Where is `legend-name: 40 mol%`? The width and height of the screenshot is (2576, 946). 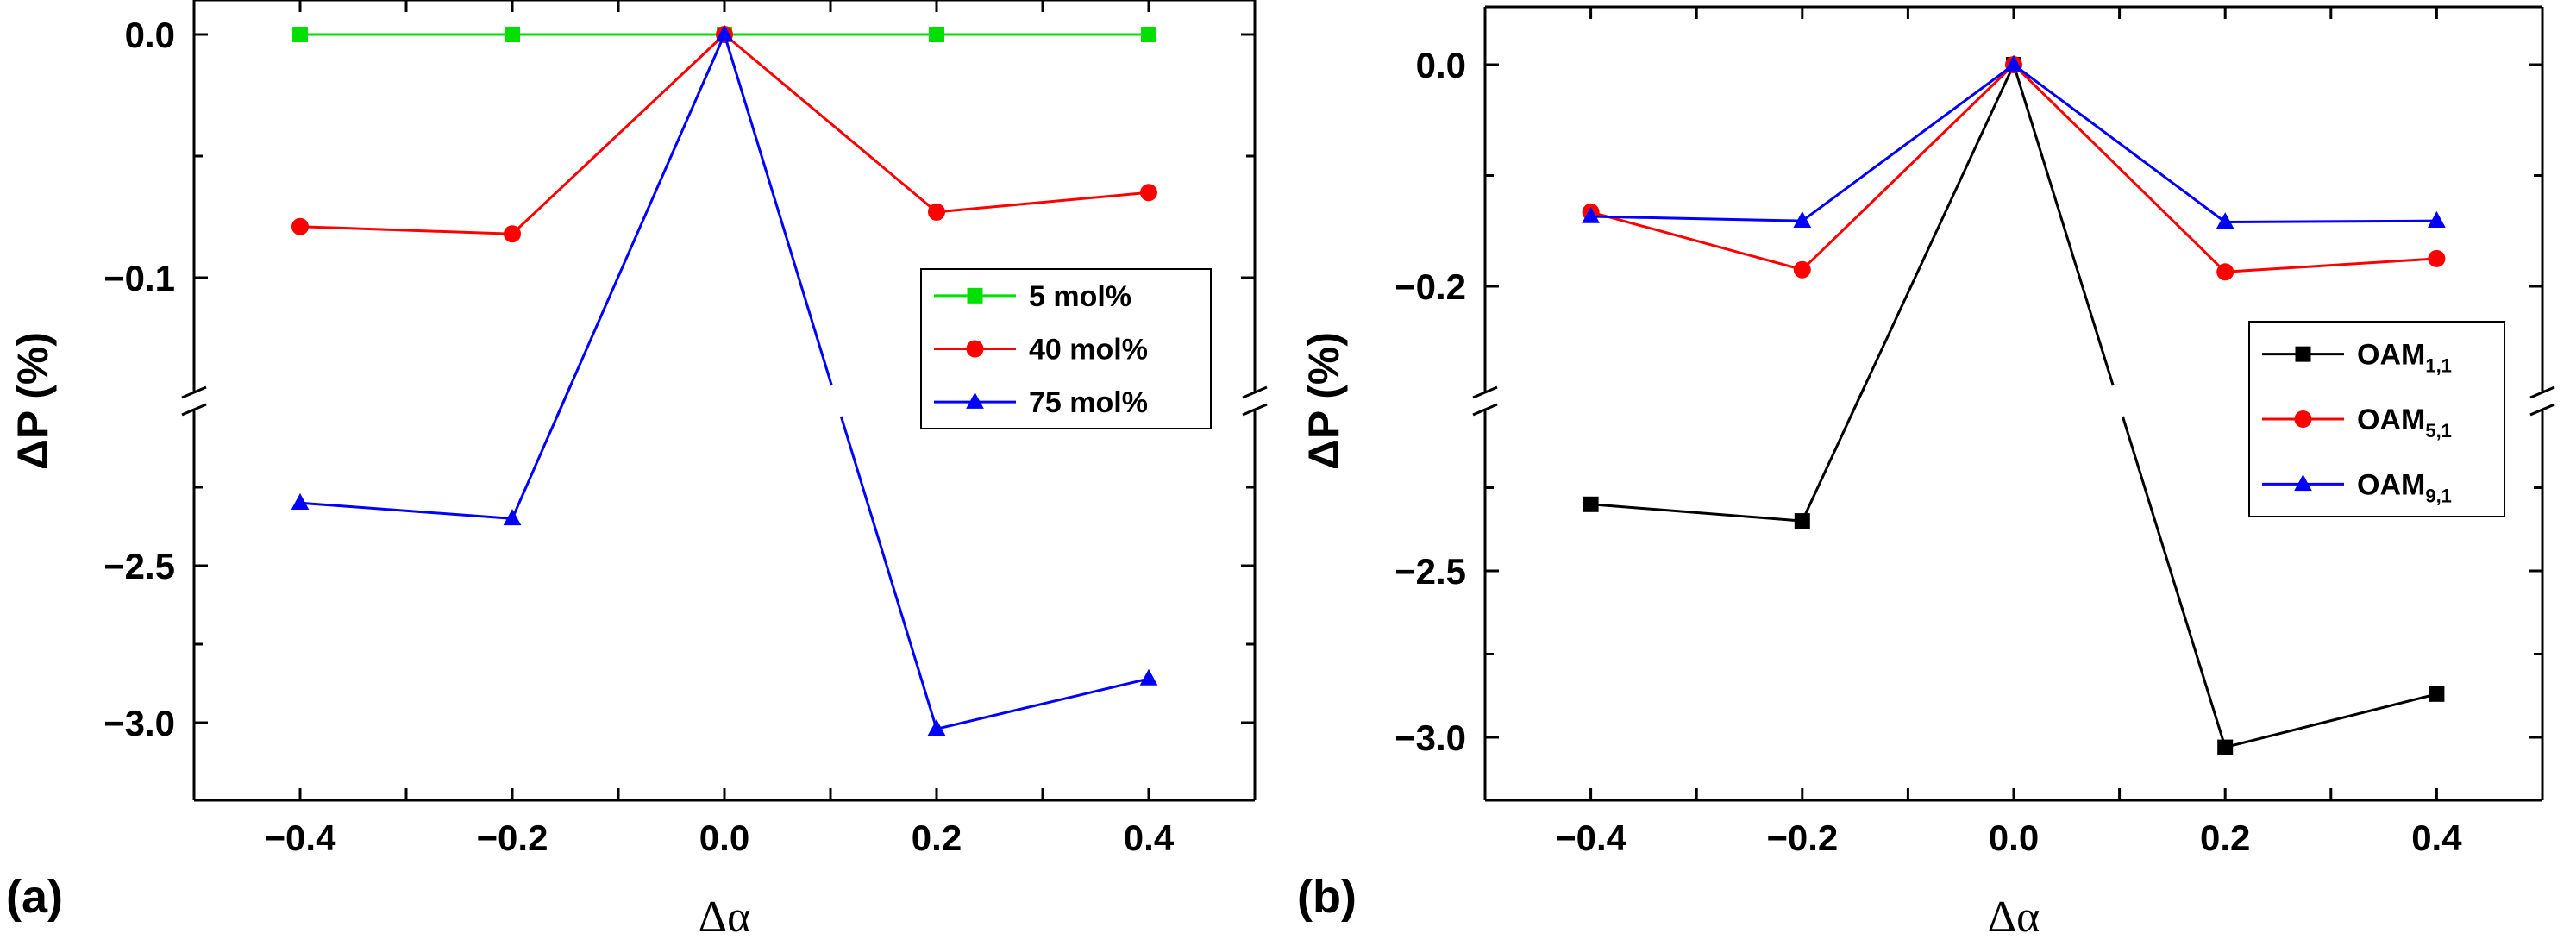 legend-name: 40 mol% is located at coordinates (1088, 350).